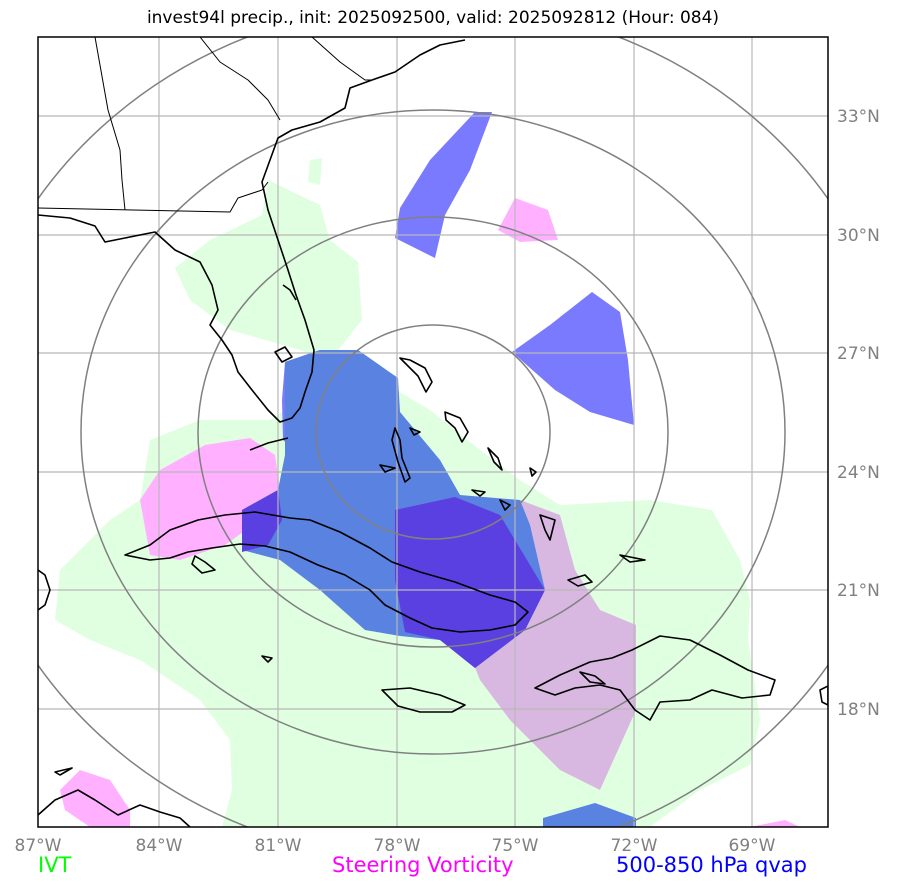 The width and height of the screenshot is (898, 891). Describe the element at coordinates (858, 413) in the screenshot. I see `latitude-tick-labels: 33°N 30°N 27°N 24°N 21°N 18°N` at that location.